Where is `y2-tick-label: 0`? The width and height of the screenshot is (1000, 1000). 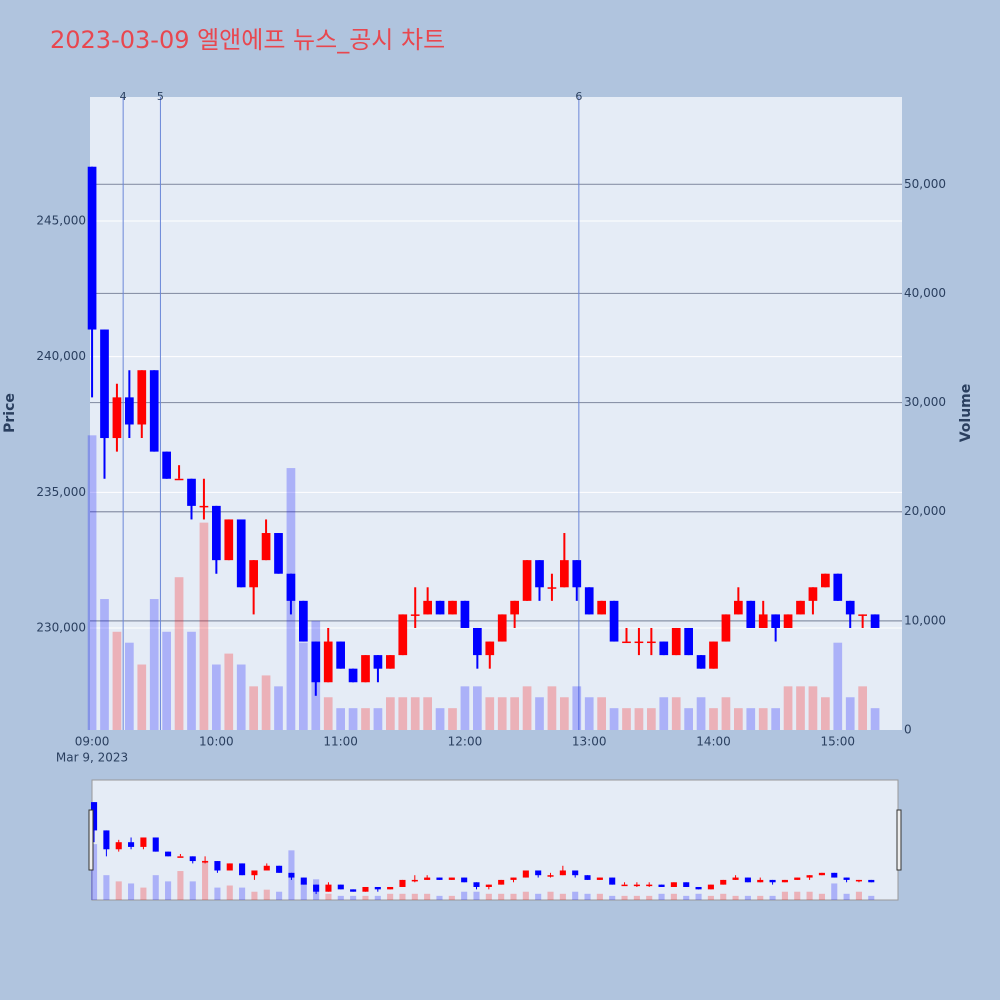
y2-tick-label: 0 is located at coordinates (908, 730).